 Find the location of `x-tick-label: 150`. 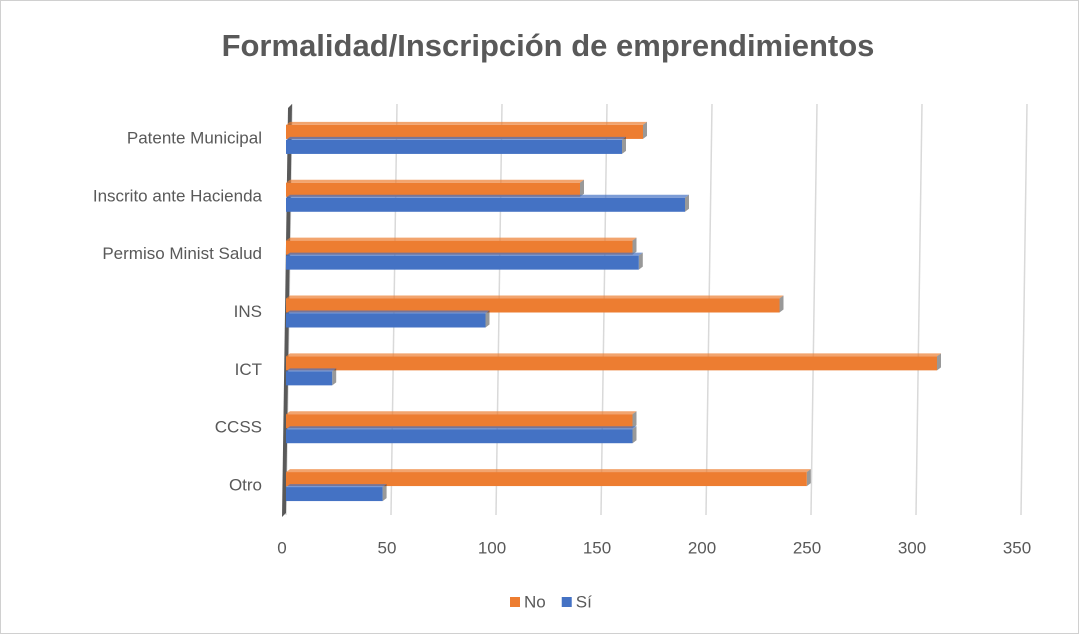

x-tick-label: 150 is located at coordinates (597, 547).